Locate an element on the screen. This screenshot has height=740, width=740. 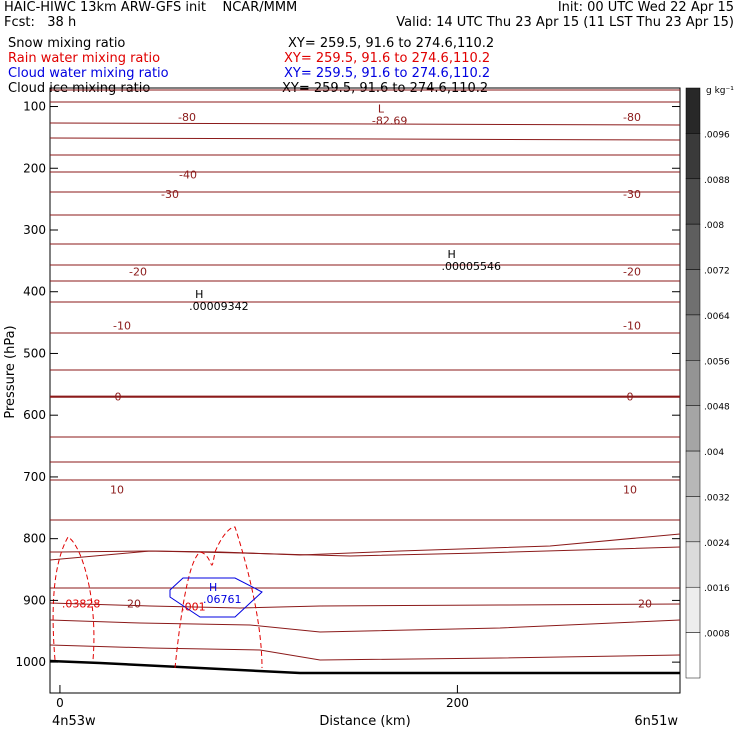
field-xy-snow: XY= 259.5, 91.6 to 274.6,110.2 is located at coordinates (391, 43).